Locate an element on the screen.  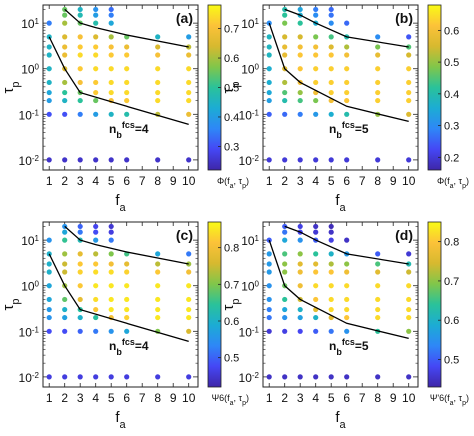
x-axis-label: fa is located at coordinates (340, 420).